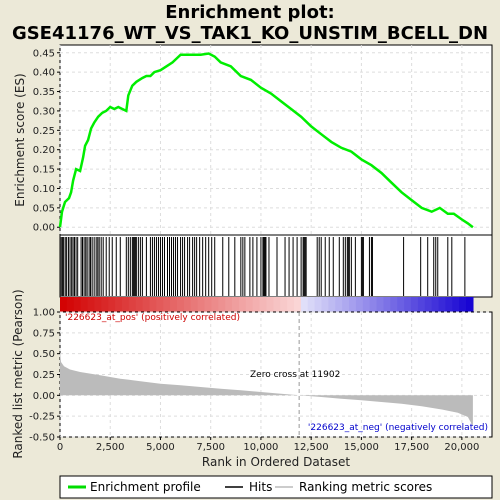 This screenshot has width=500, height=500. Describe the element at coordinates (44, 131) in the screenshot. I see `es-tick-label: 0.25` at that location.